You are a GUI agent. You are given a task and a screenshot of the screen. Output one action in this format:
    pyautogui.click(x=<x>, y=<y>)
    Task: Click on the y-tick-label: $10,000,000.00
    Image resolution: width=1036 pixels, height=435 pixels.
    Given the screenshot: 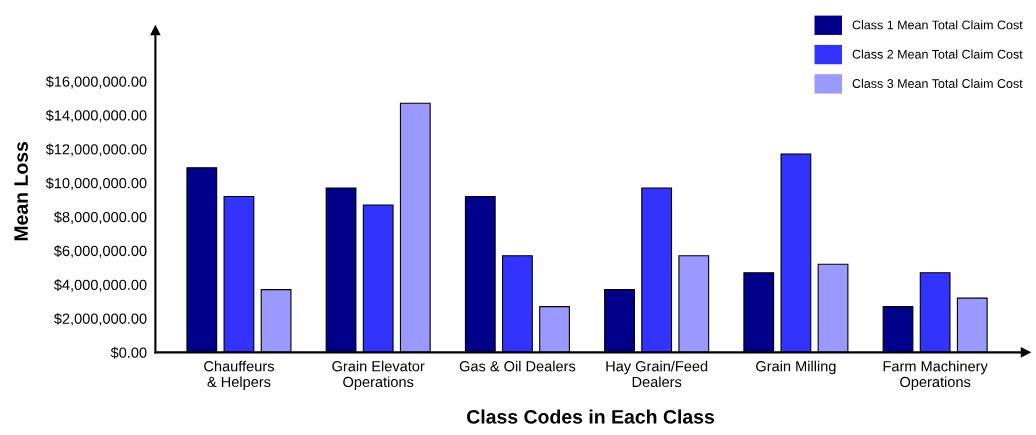 What is the action you would take?
    pyautogui.click(x=96, y=184)
    